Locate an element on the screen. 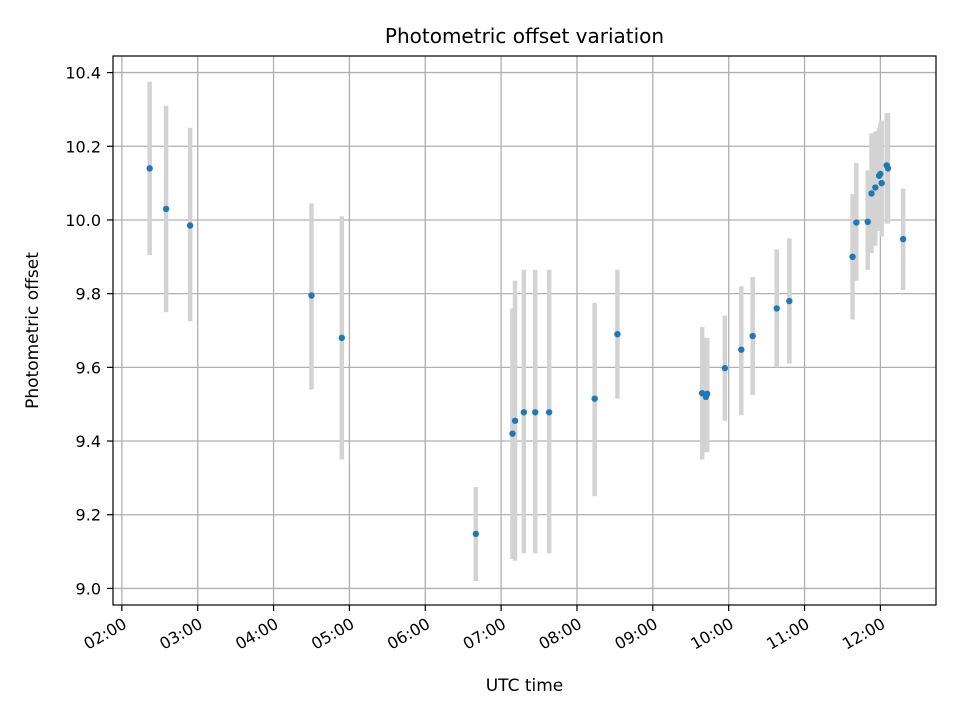  y-axis-label: Photometric offset is located at coordinates (33, 330).